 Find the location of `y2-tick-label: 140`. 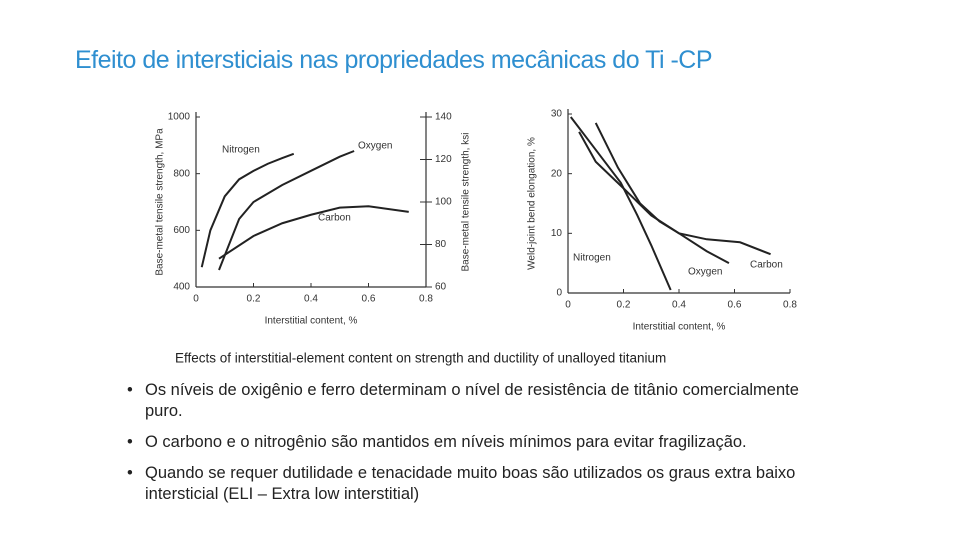

y2-tick-label: 140 is located at coordinates (443, 117).